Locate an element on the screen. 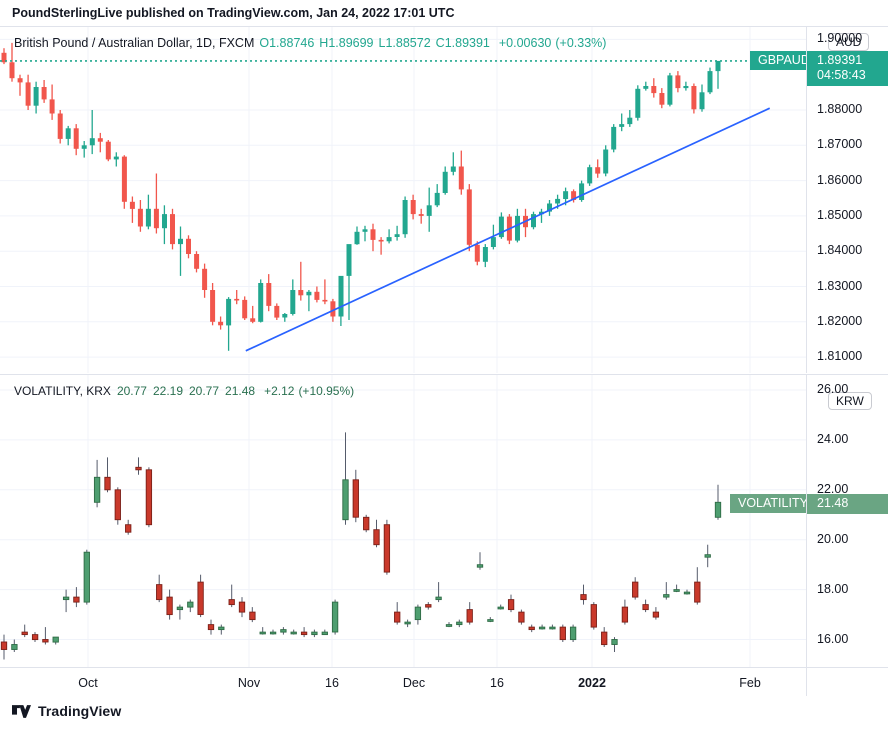  gbpaud-series-tag: GBPAUD is located at coordinates (778, 60).